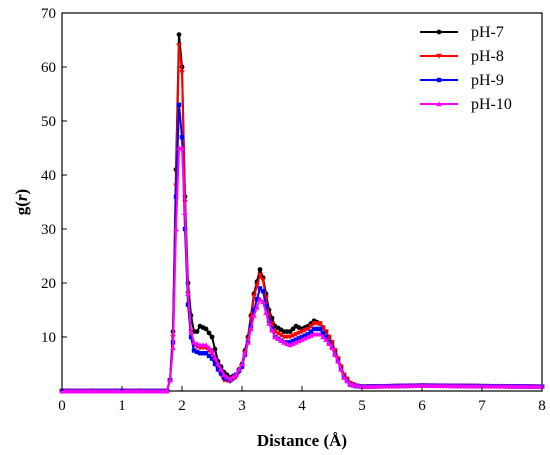 The image size is (550, 455). I want to click on legend-entry: pH-9, so click(462, 80).